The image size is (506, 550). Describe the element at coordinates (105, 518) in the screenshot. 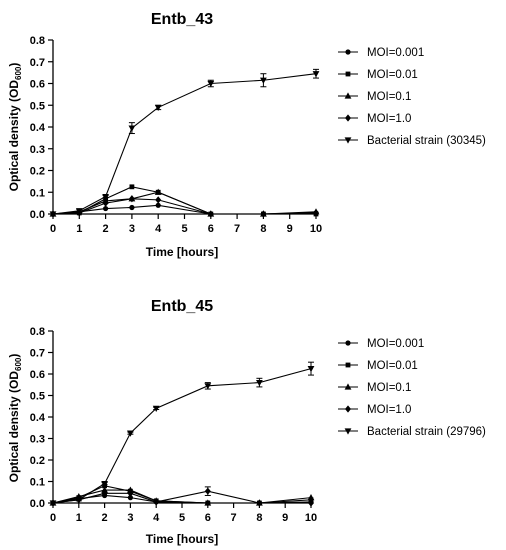

I see `x-tick-label: 2` at that location.